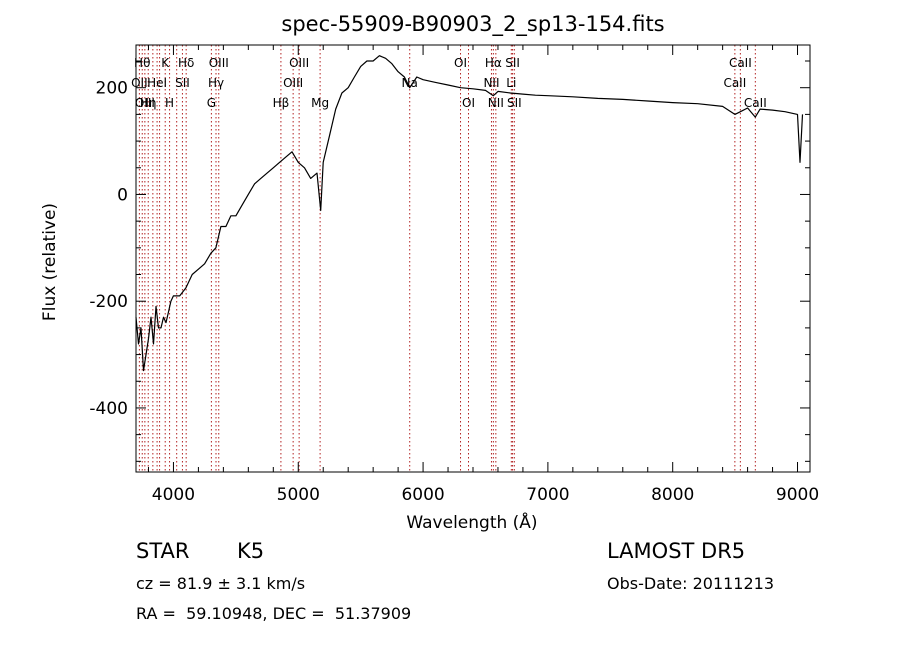 This screenshot has height=649, width=900. What do you see at coordinates (547, 495) in the screenshot?
I see `x-tick-label-3: 7000` at bounding box center [547, 495].